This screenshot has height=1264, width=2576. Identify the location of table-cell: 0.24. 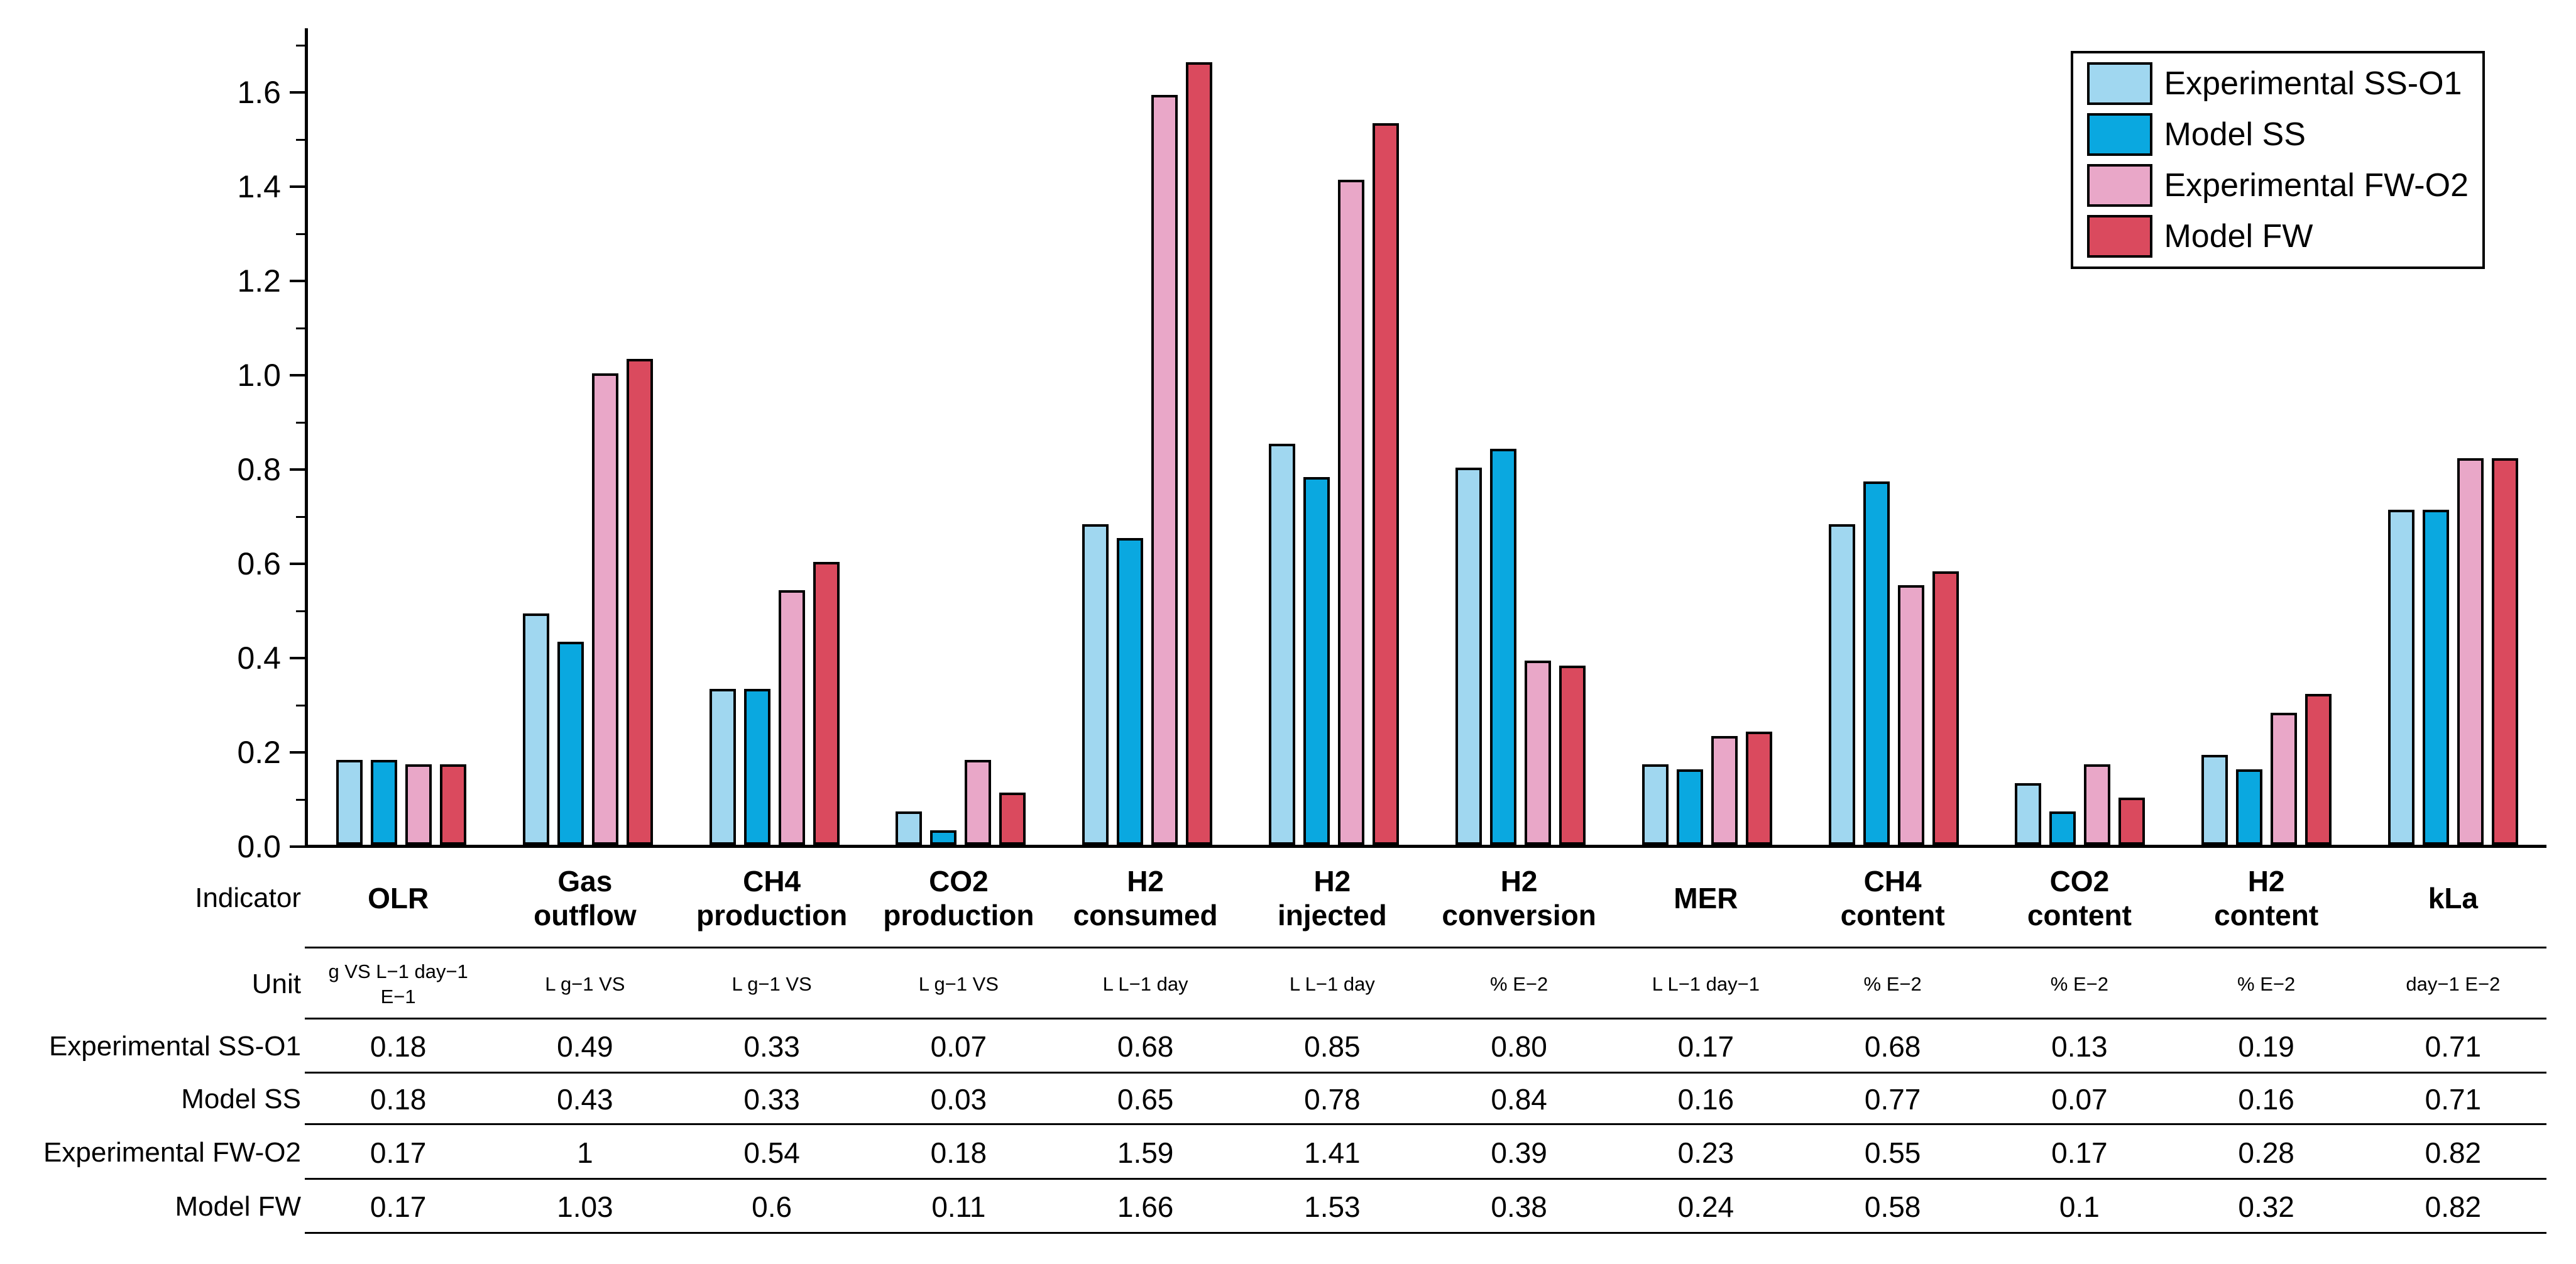
(1706, 1206).